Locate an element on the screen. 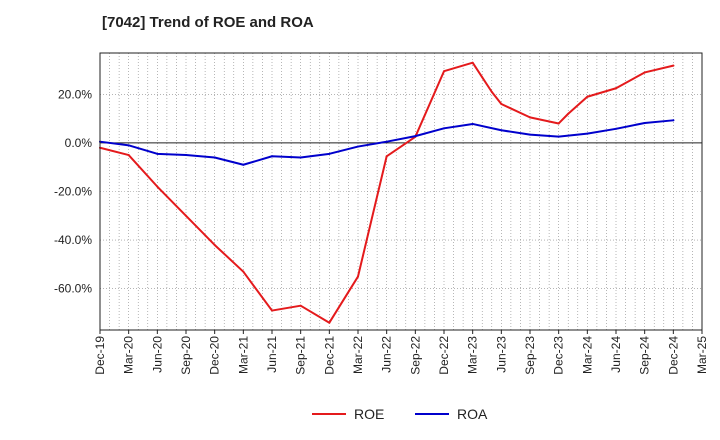  x-tick-label: Jun-22 is located at coordinates (387, 354).